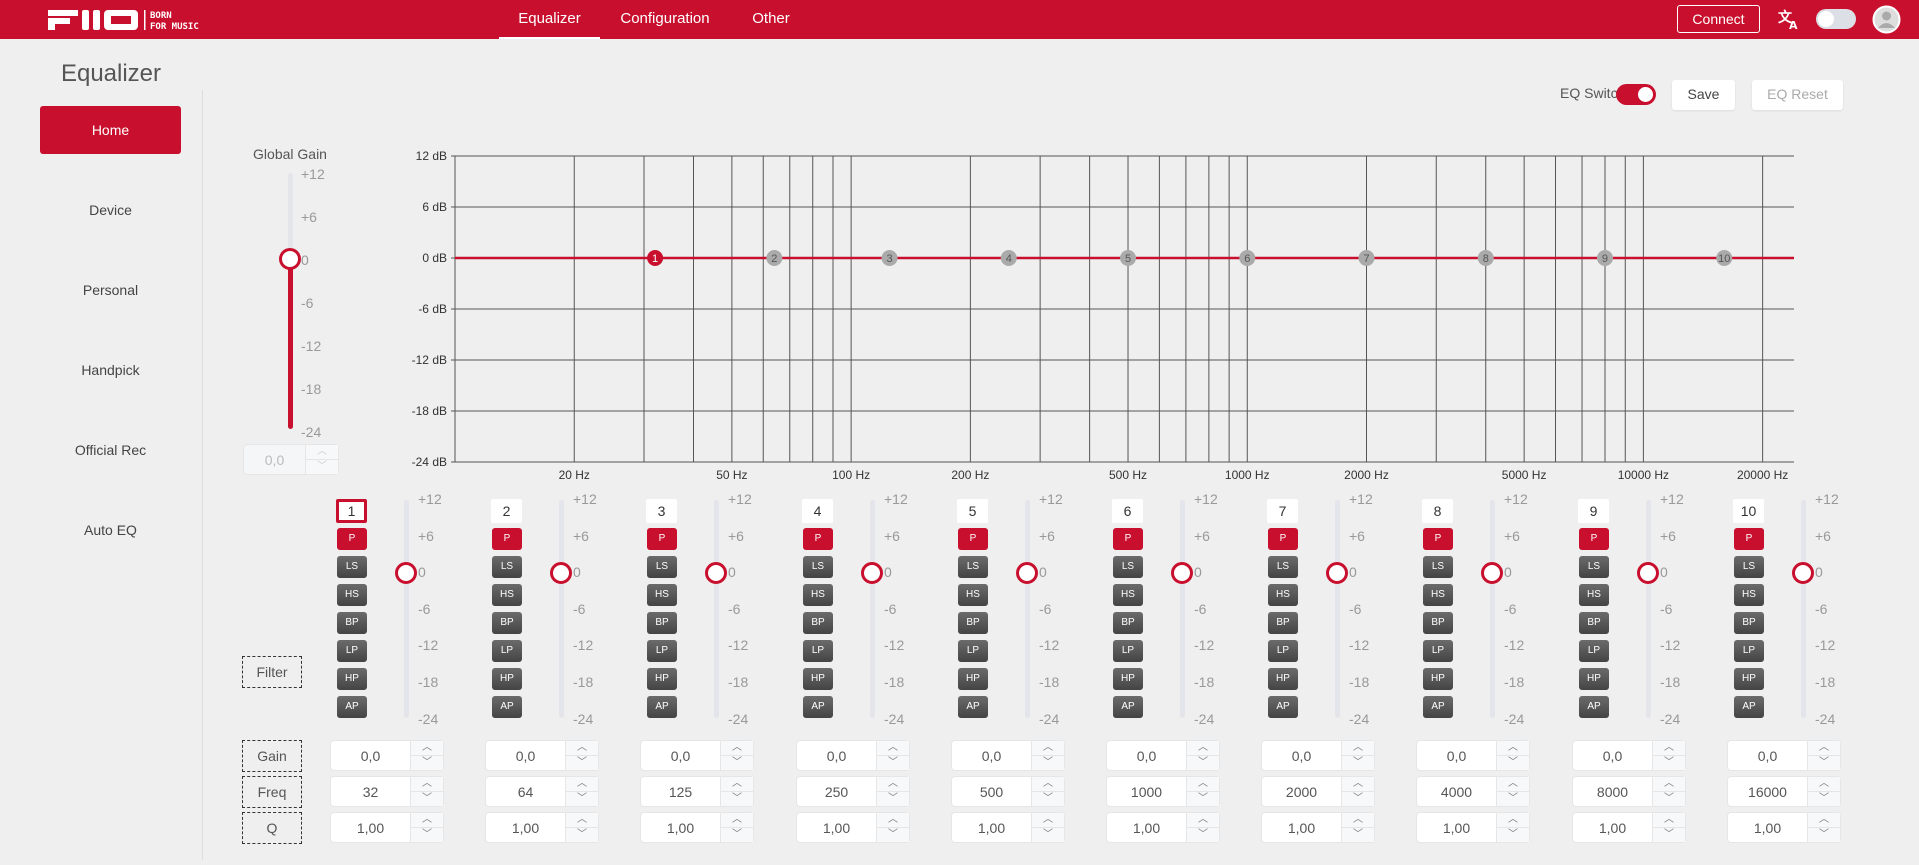 The image size is (1919, 865). I want to click on nav-tab-configuration: Configuration, so click(665, 18).